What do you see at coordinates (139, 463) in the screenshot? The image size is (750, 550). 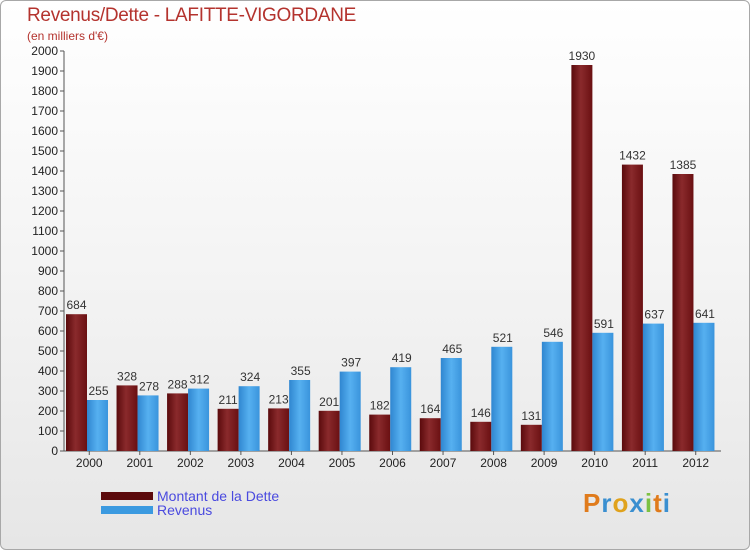 I see `x-tick-label: 2001` at bounding box center [139, 463].